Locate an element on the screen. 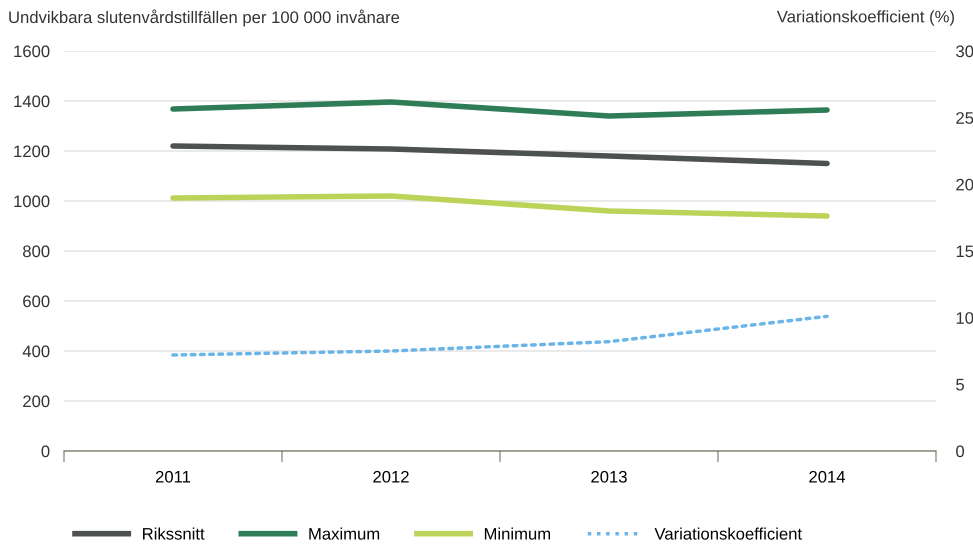 The width and height of the screenshot is (973, 558). x-tick-label: 2012 is located at coordinates (391, 476).